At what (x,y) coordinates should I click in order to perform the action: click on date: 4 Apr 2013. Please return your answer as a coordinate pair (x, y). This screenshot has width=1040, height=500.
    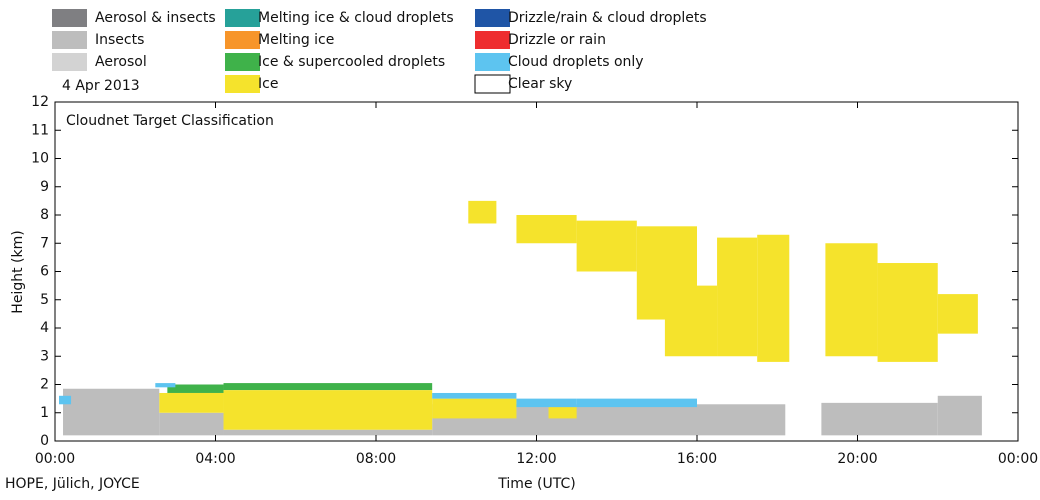
    Looking at the image, I should click on (101, 86).